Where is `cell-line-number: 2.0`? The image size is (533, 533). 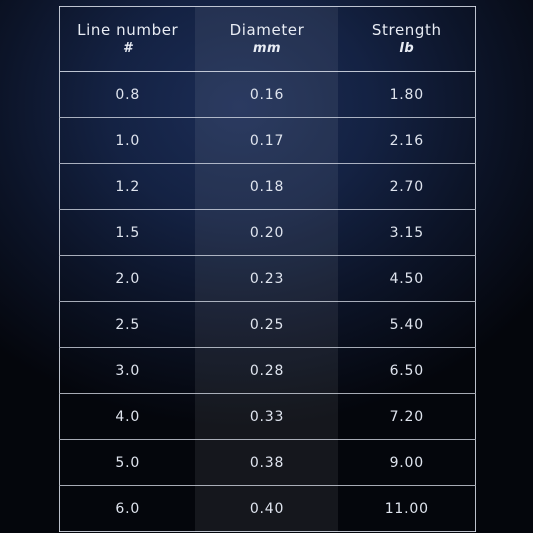 cell-line-number: 2.0 is located at coordinates (128, 278).